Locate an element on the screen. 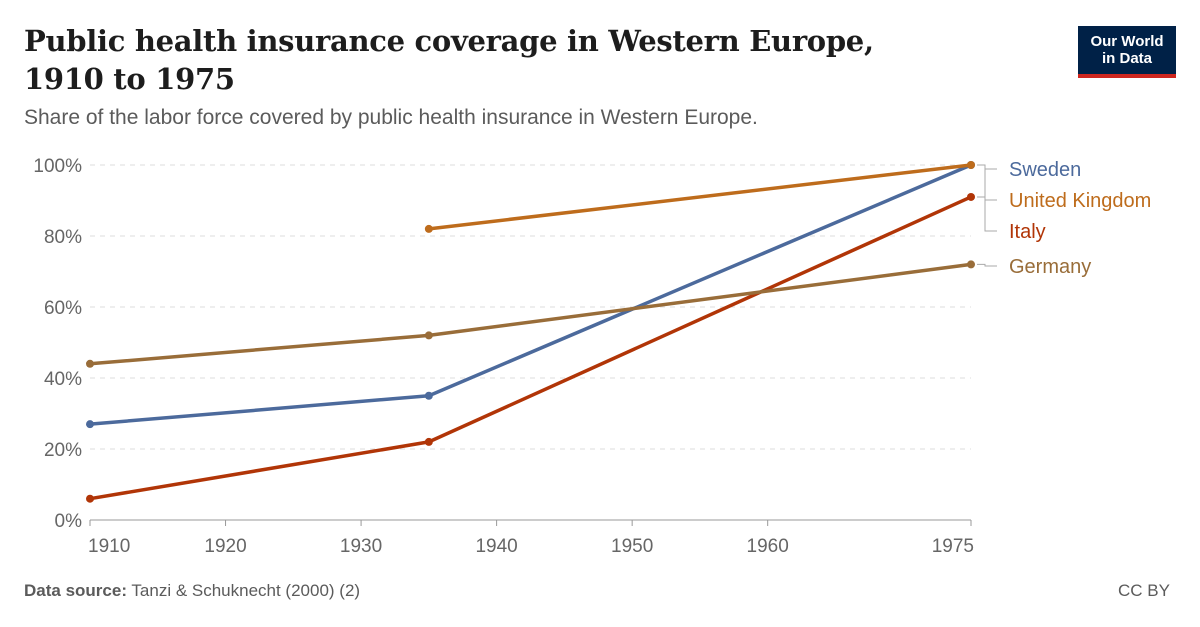 This screenshot has width=1200, height=627. leader-line-italy is located at coordinates (987, 214).